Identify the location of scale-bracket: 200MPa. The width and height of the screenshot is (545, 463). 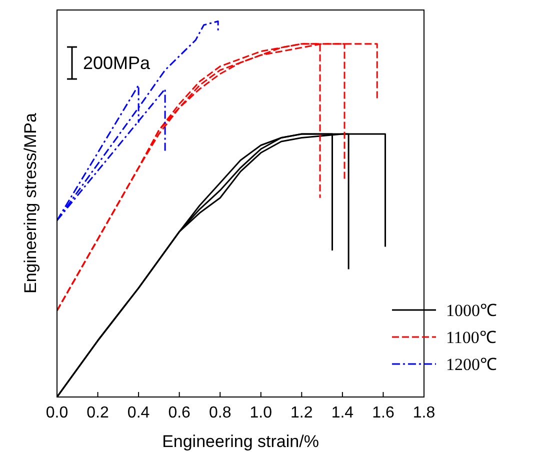
(108, 63).